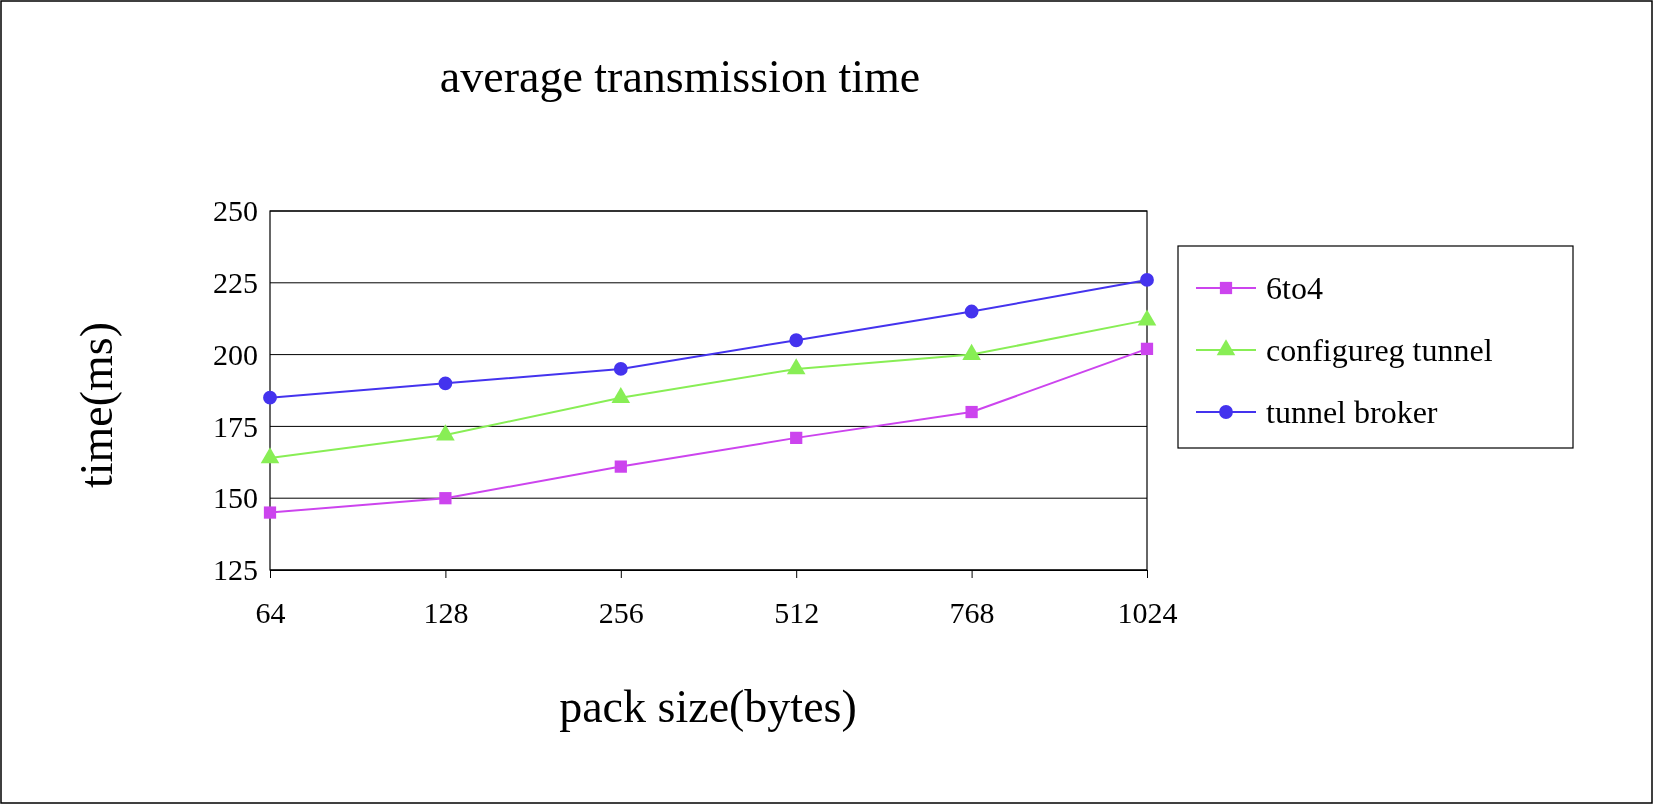 The height and width of the screenshot is (804, 1653). What do you see at coordinates (235, 426) in the screenshot?
I see `y-tick-label: 175` at bounding box center [235, 426].